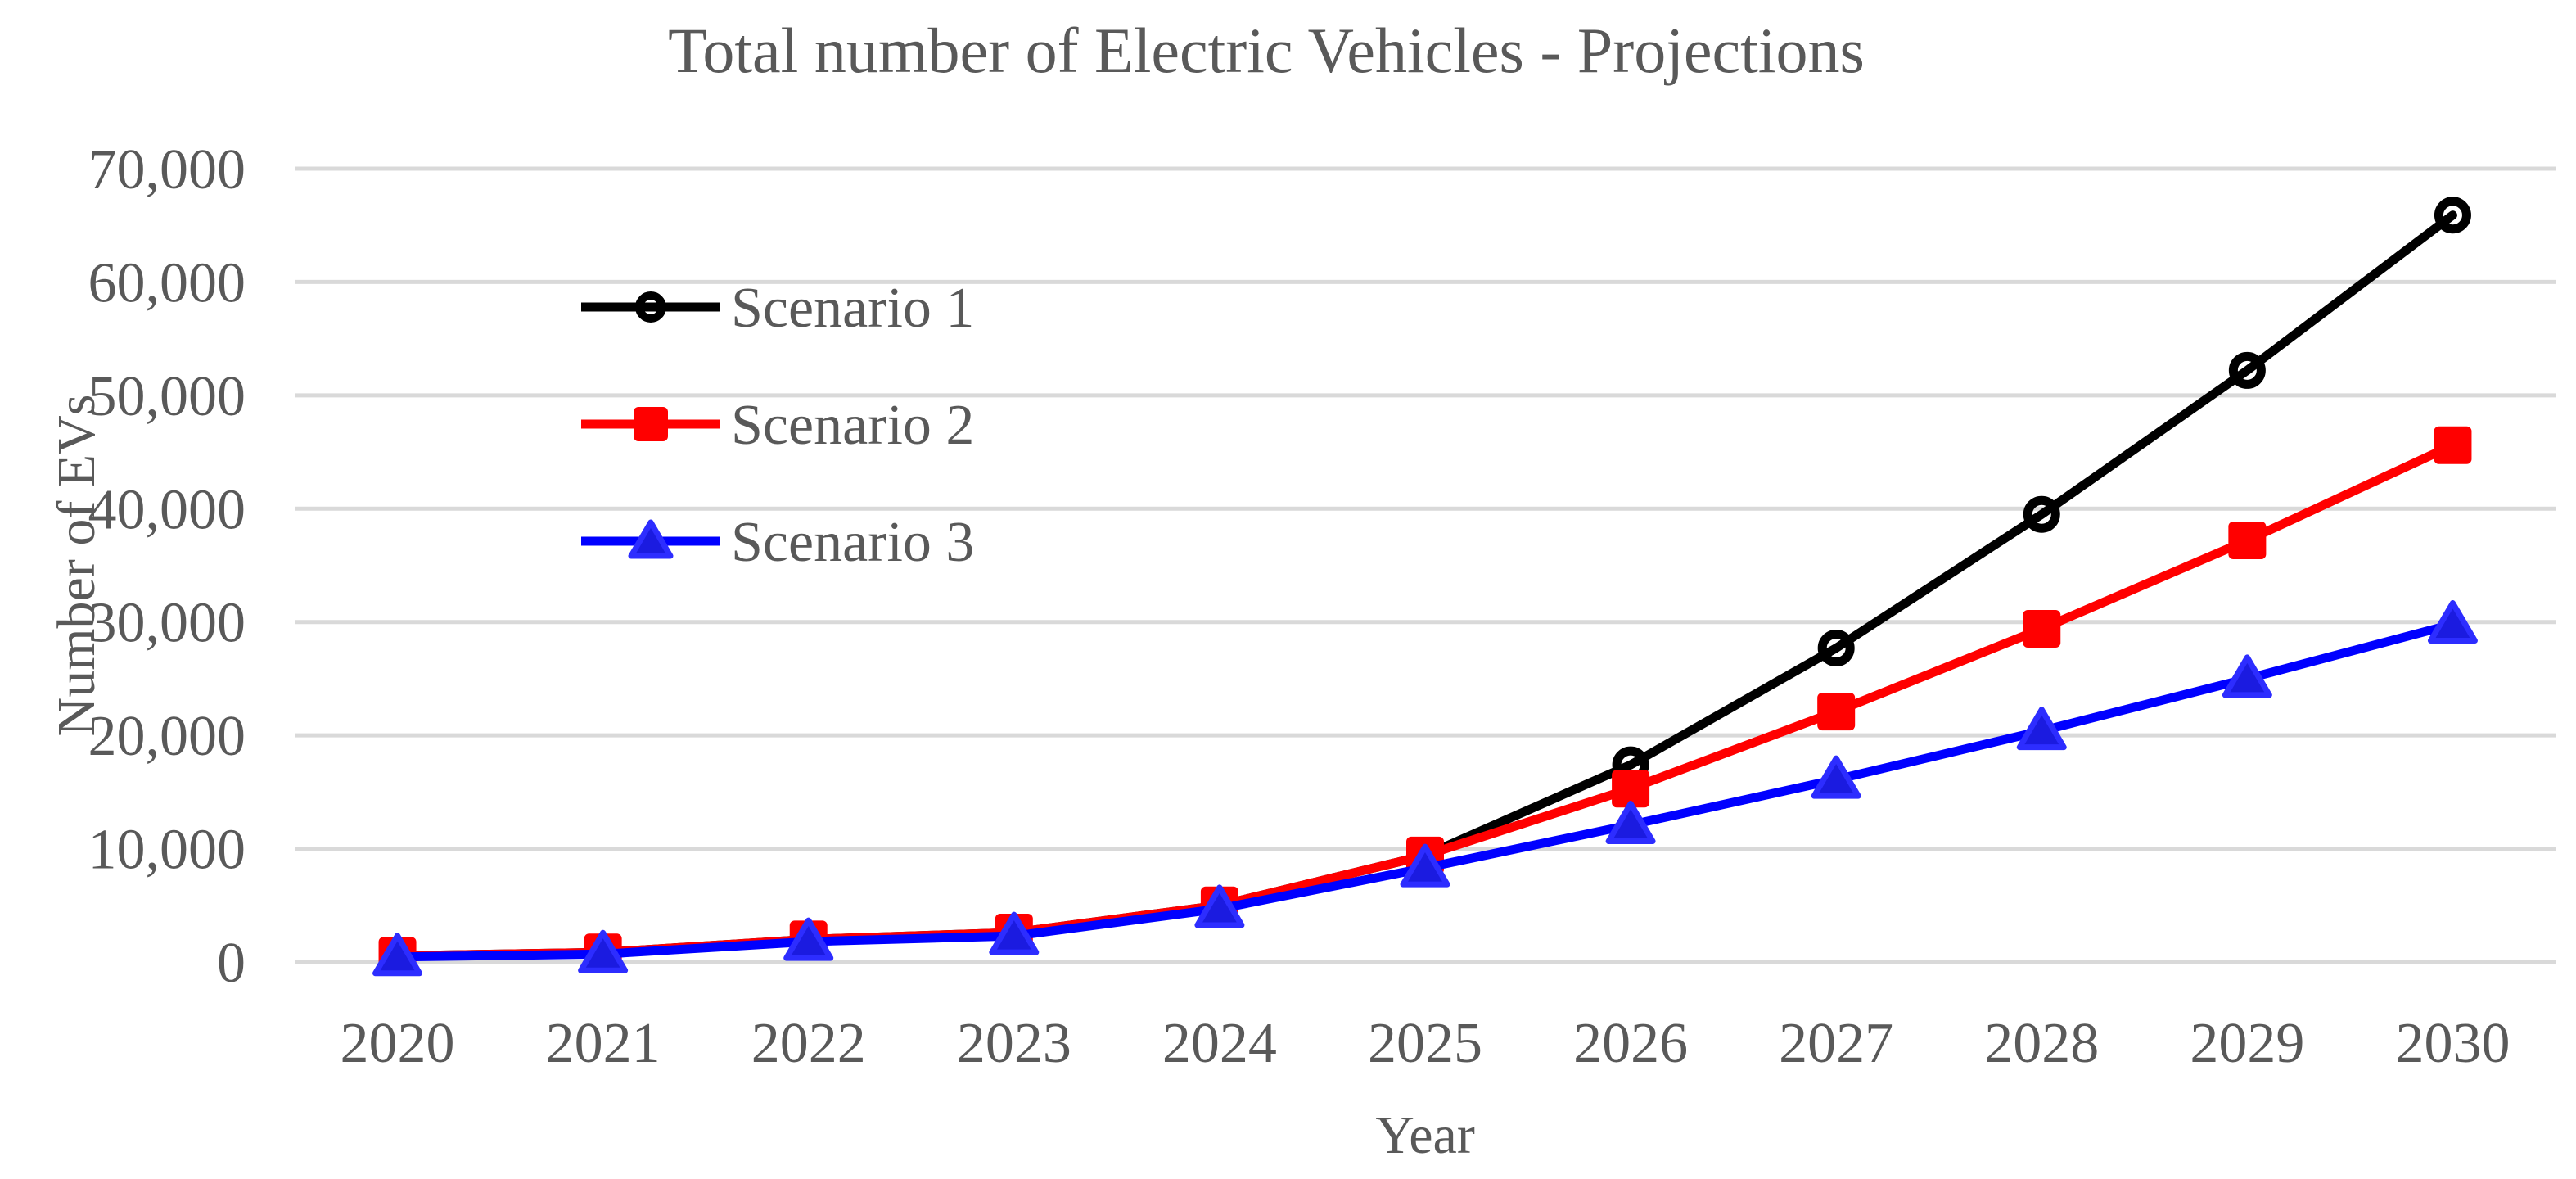 This screenshot has width=2576, height=1179. I want to click on legend-label: Scenario 3, so click(852, 542).